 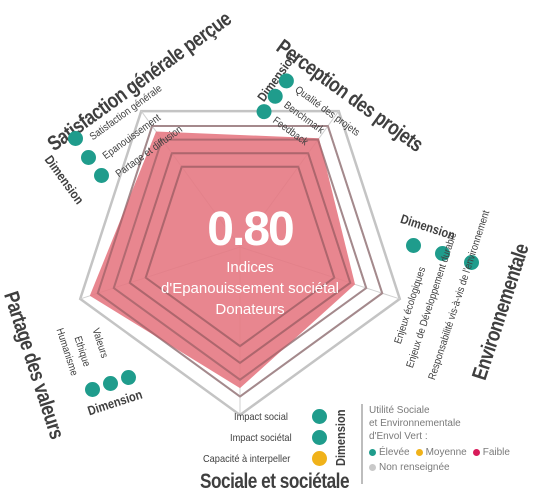 I want to click on radar-ring-overlay, so click(x=240, y=256).